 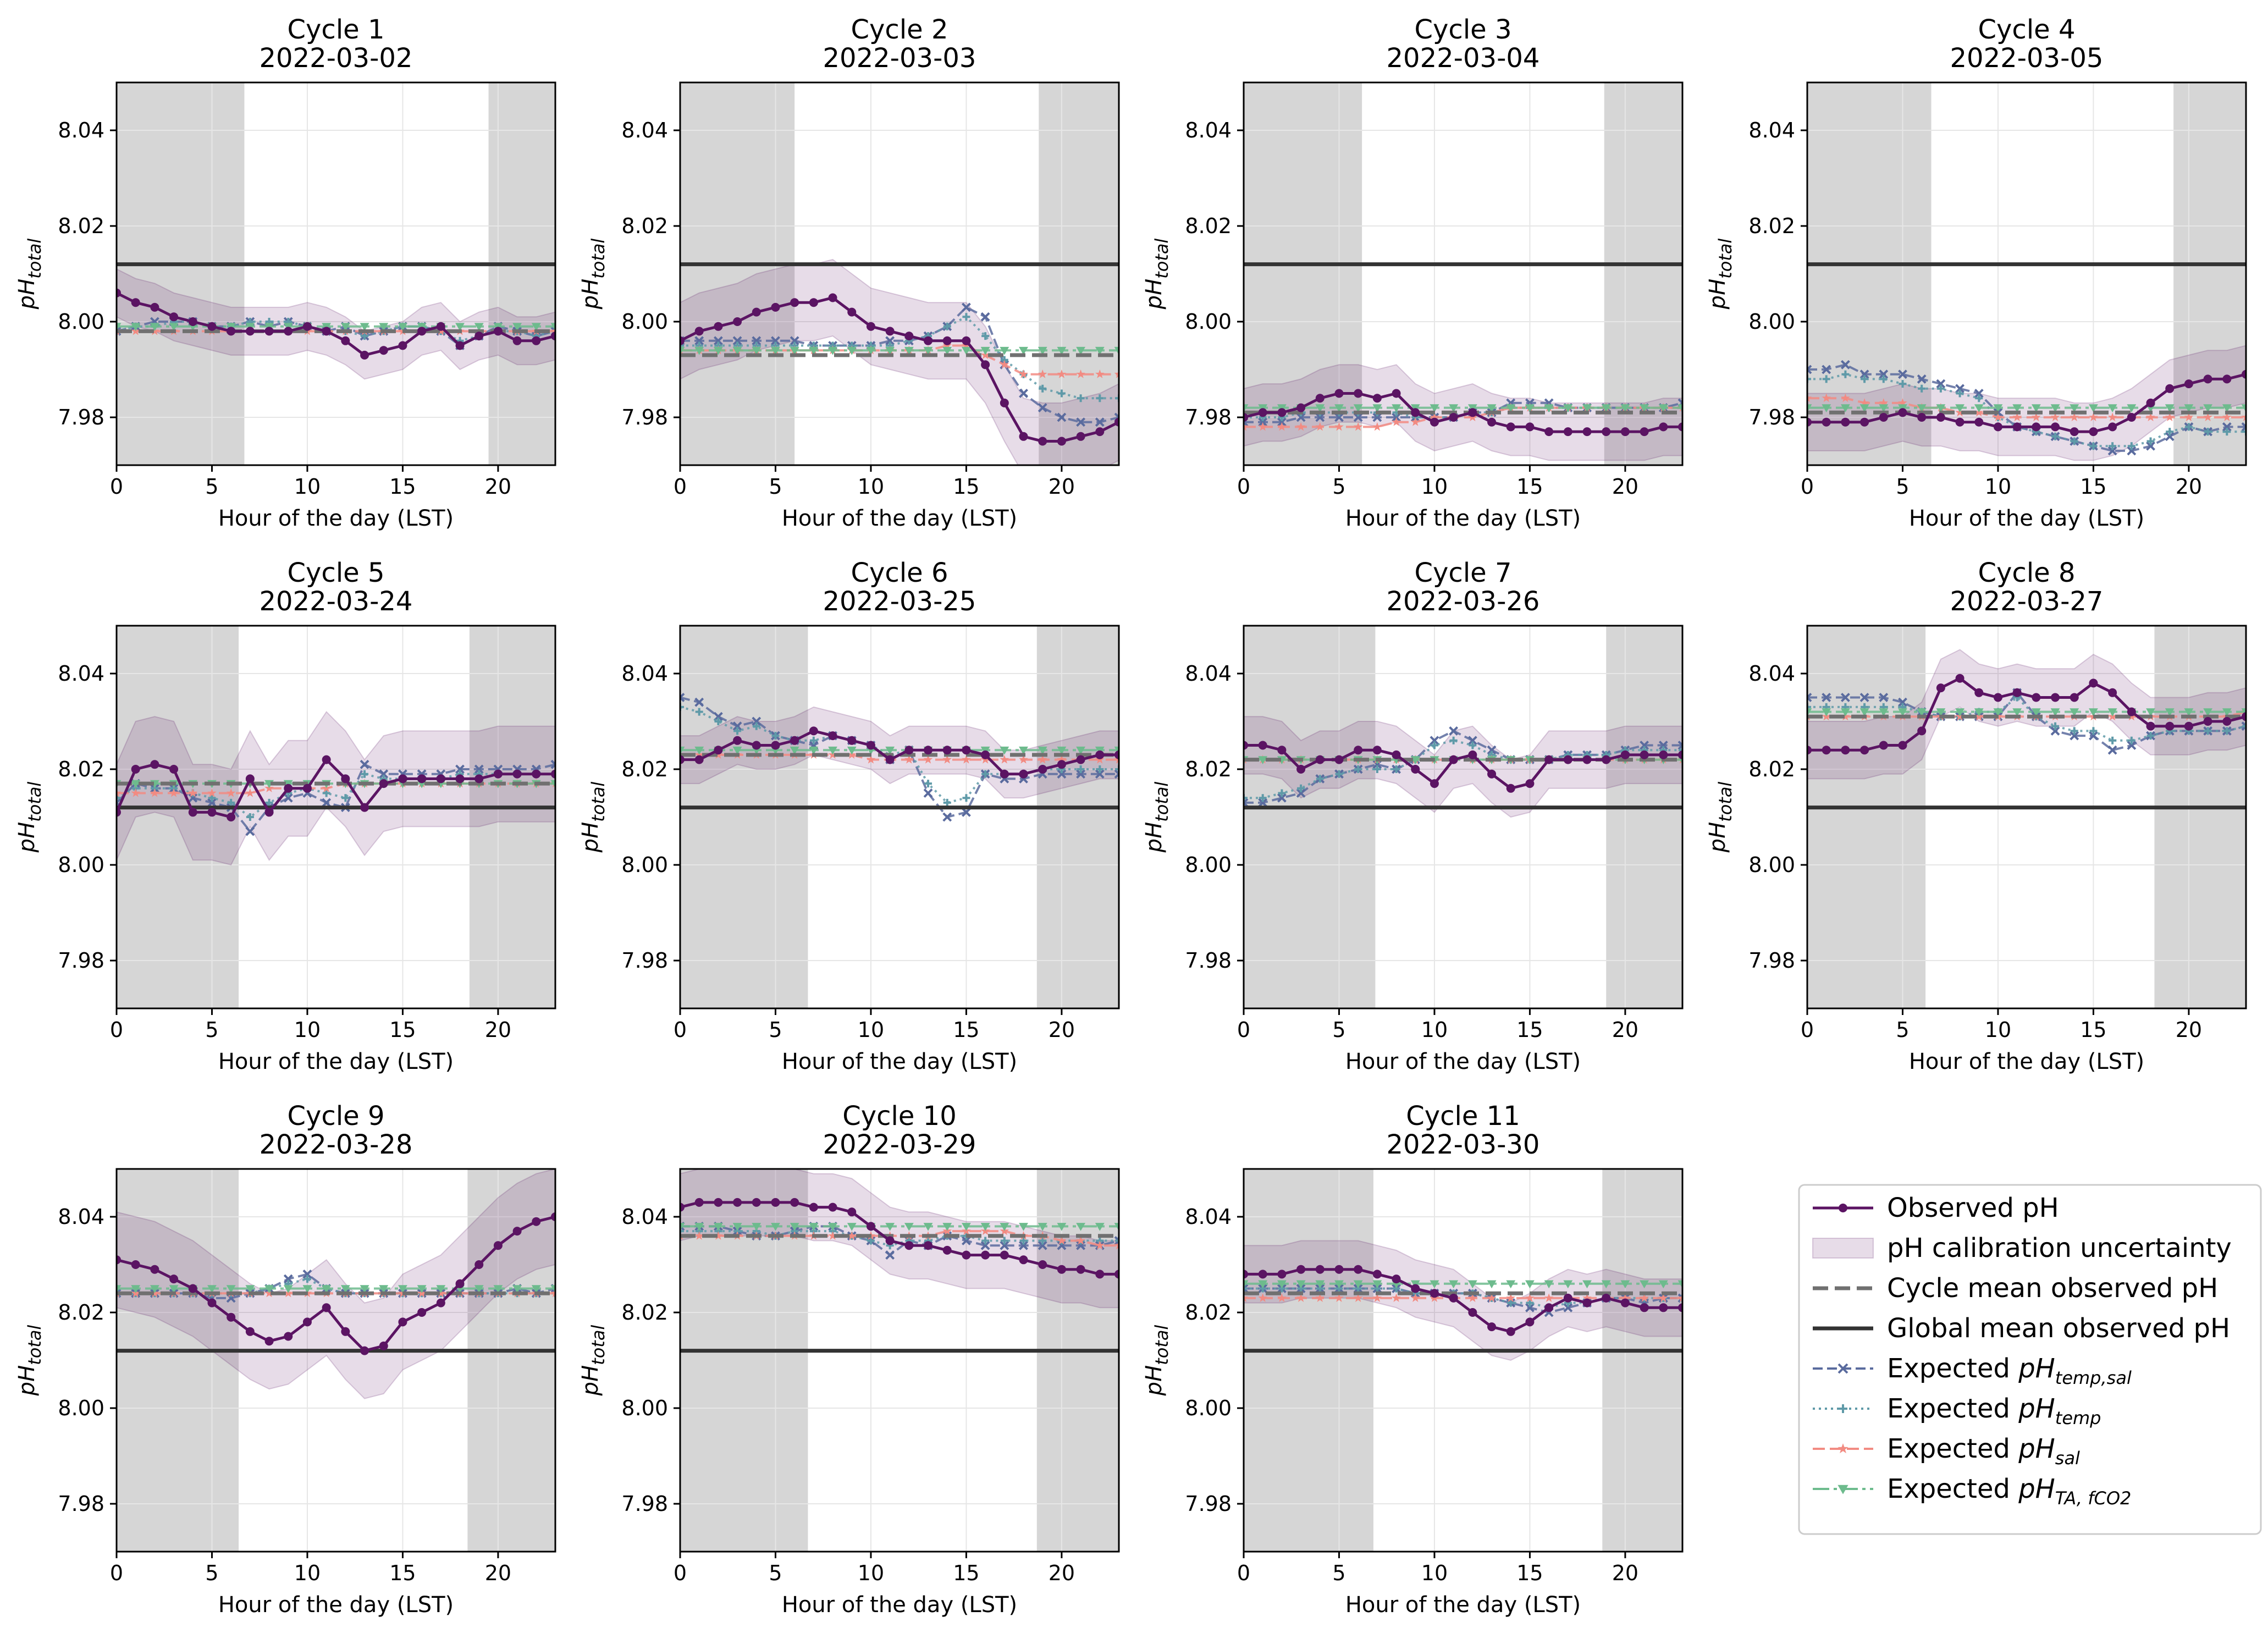 What do you see at coordinates (1338, 487) in the screenshot?
I see `x-tick-label: 5` at bounding box center [1338, 487].